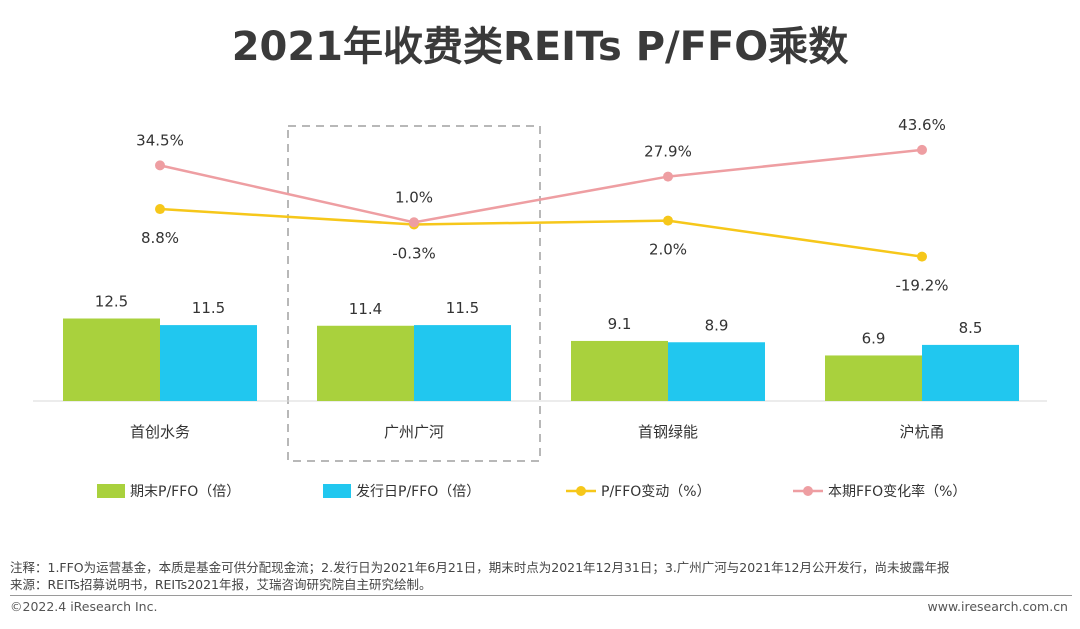  What do you see at coordinates (111, 302) in the screenshot?
I see `bar-value-label: 12.5` at bounding box center [111, 302].